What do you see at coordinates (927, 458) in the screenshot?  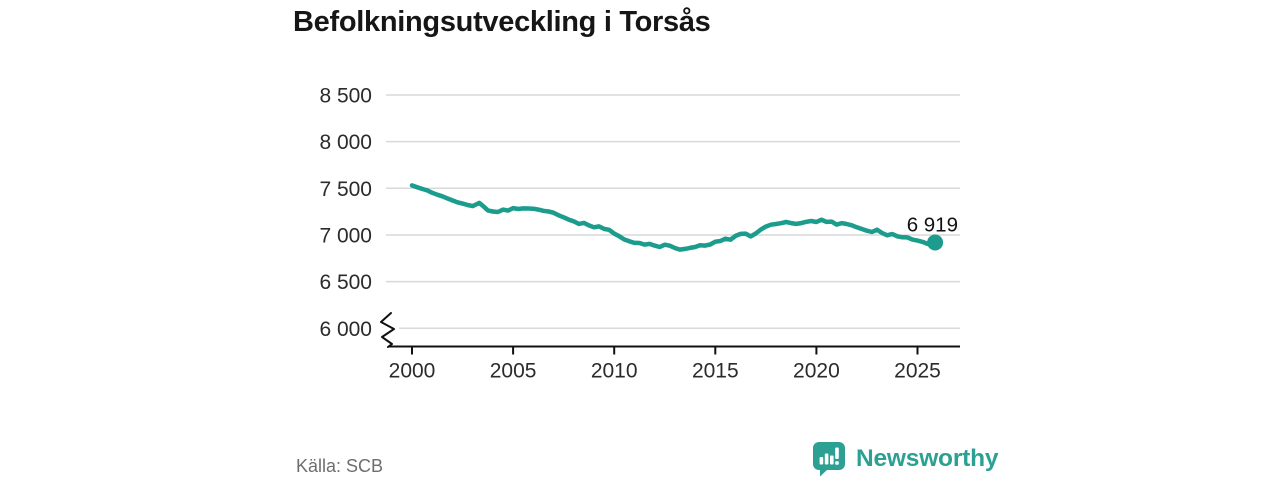 I see `newsworthy-logo-text: Newsworthy` at bounding box center [927, 458].